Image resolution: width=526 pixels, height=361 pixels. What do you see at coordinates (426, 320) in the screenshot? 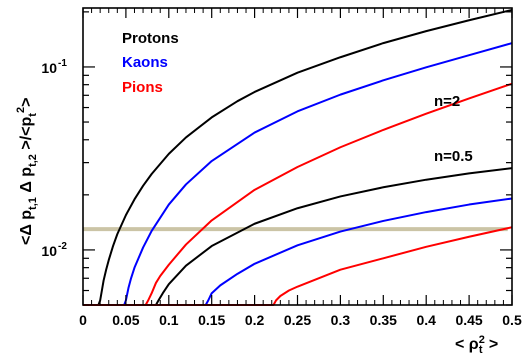
I see `x-tick-label: 0.4` at bounding box center [426, 320].